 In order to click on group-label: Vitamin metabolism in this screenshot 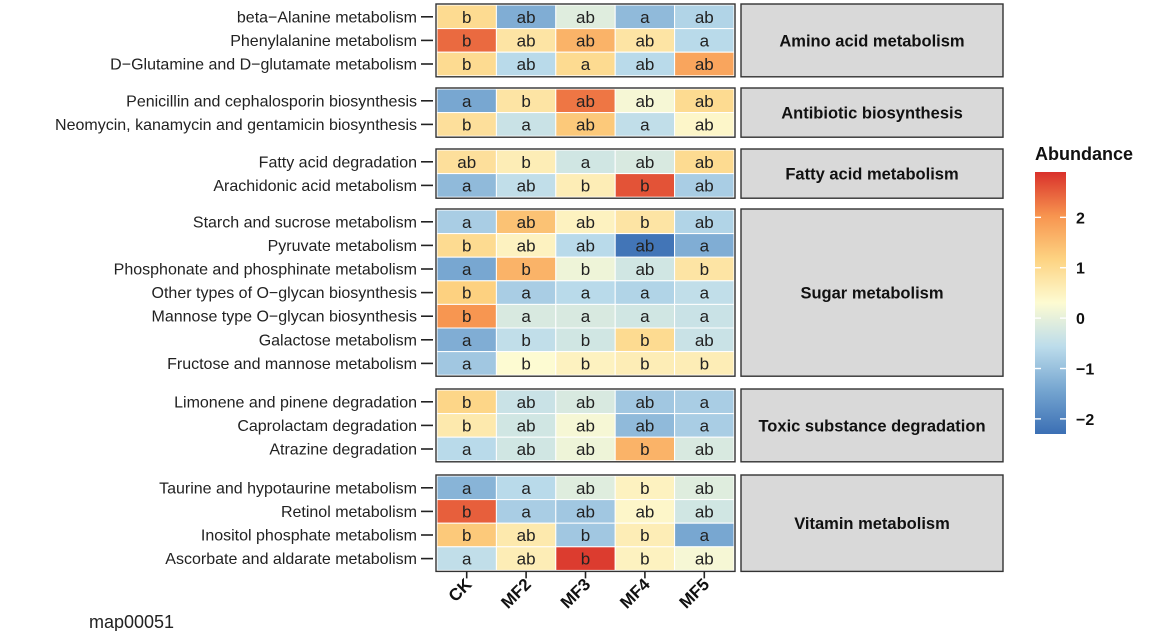, I will do `click(872, 524)`.